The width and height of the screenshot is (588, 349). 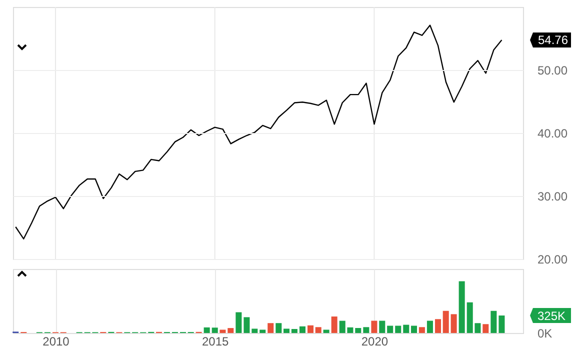 I want to click on x-tick-label: 2015, so click(x=216, y=341).